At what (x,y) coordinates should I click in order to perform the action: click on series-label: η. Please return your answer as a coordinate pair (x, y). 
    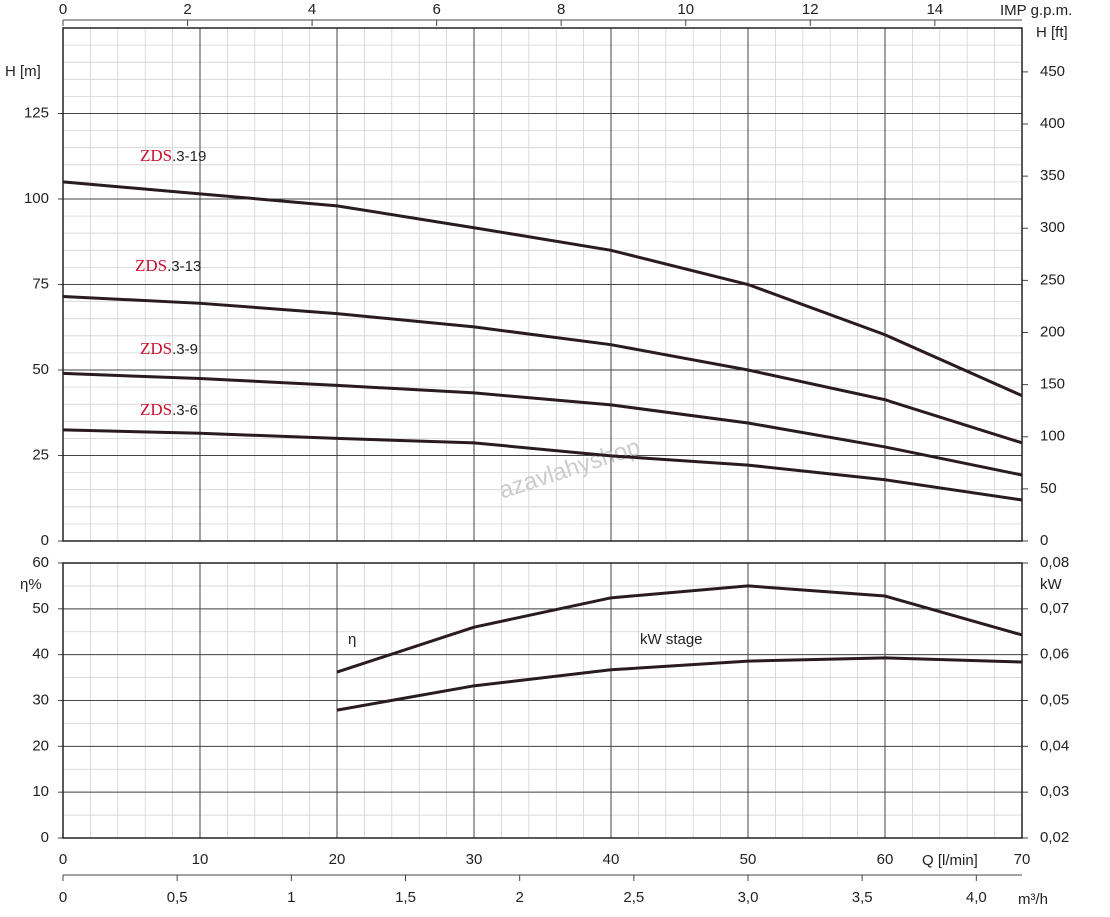
    Looking at the image, I should click on (352, 639).